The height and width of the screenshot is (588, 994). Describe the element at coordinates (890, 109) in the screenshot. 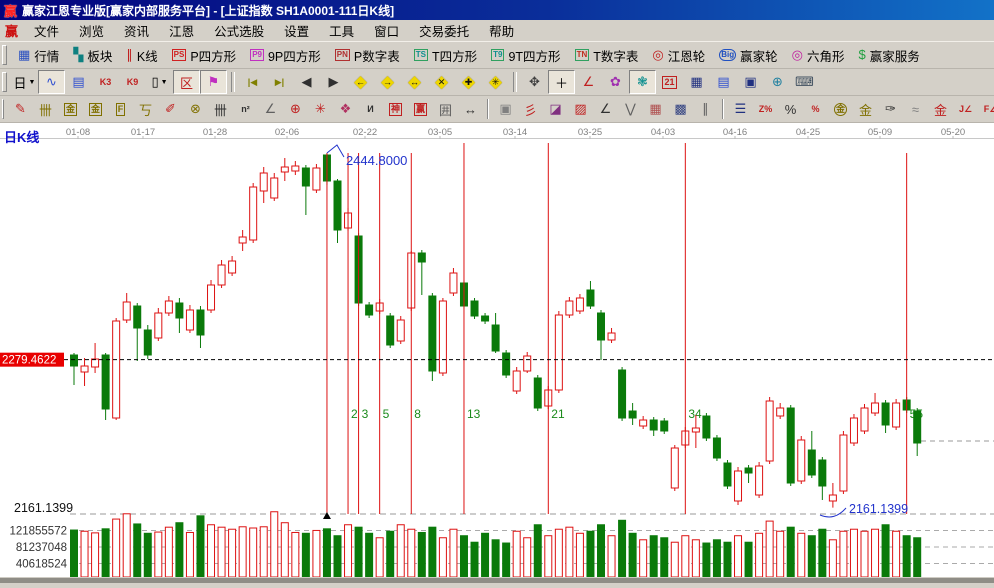

I see `ink-pen-button: ✑` at that location.